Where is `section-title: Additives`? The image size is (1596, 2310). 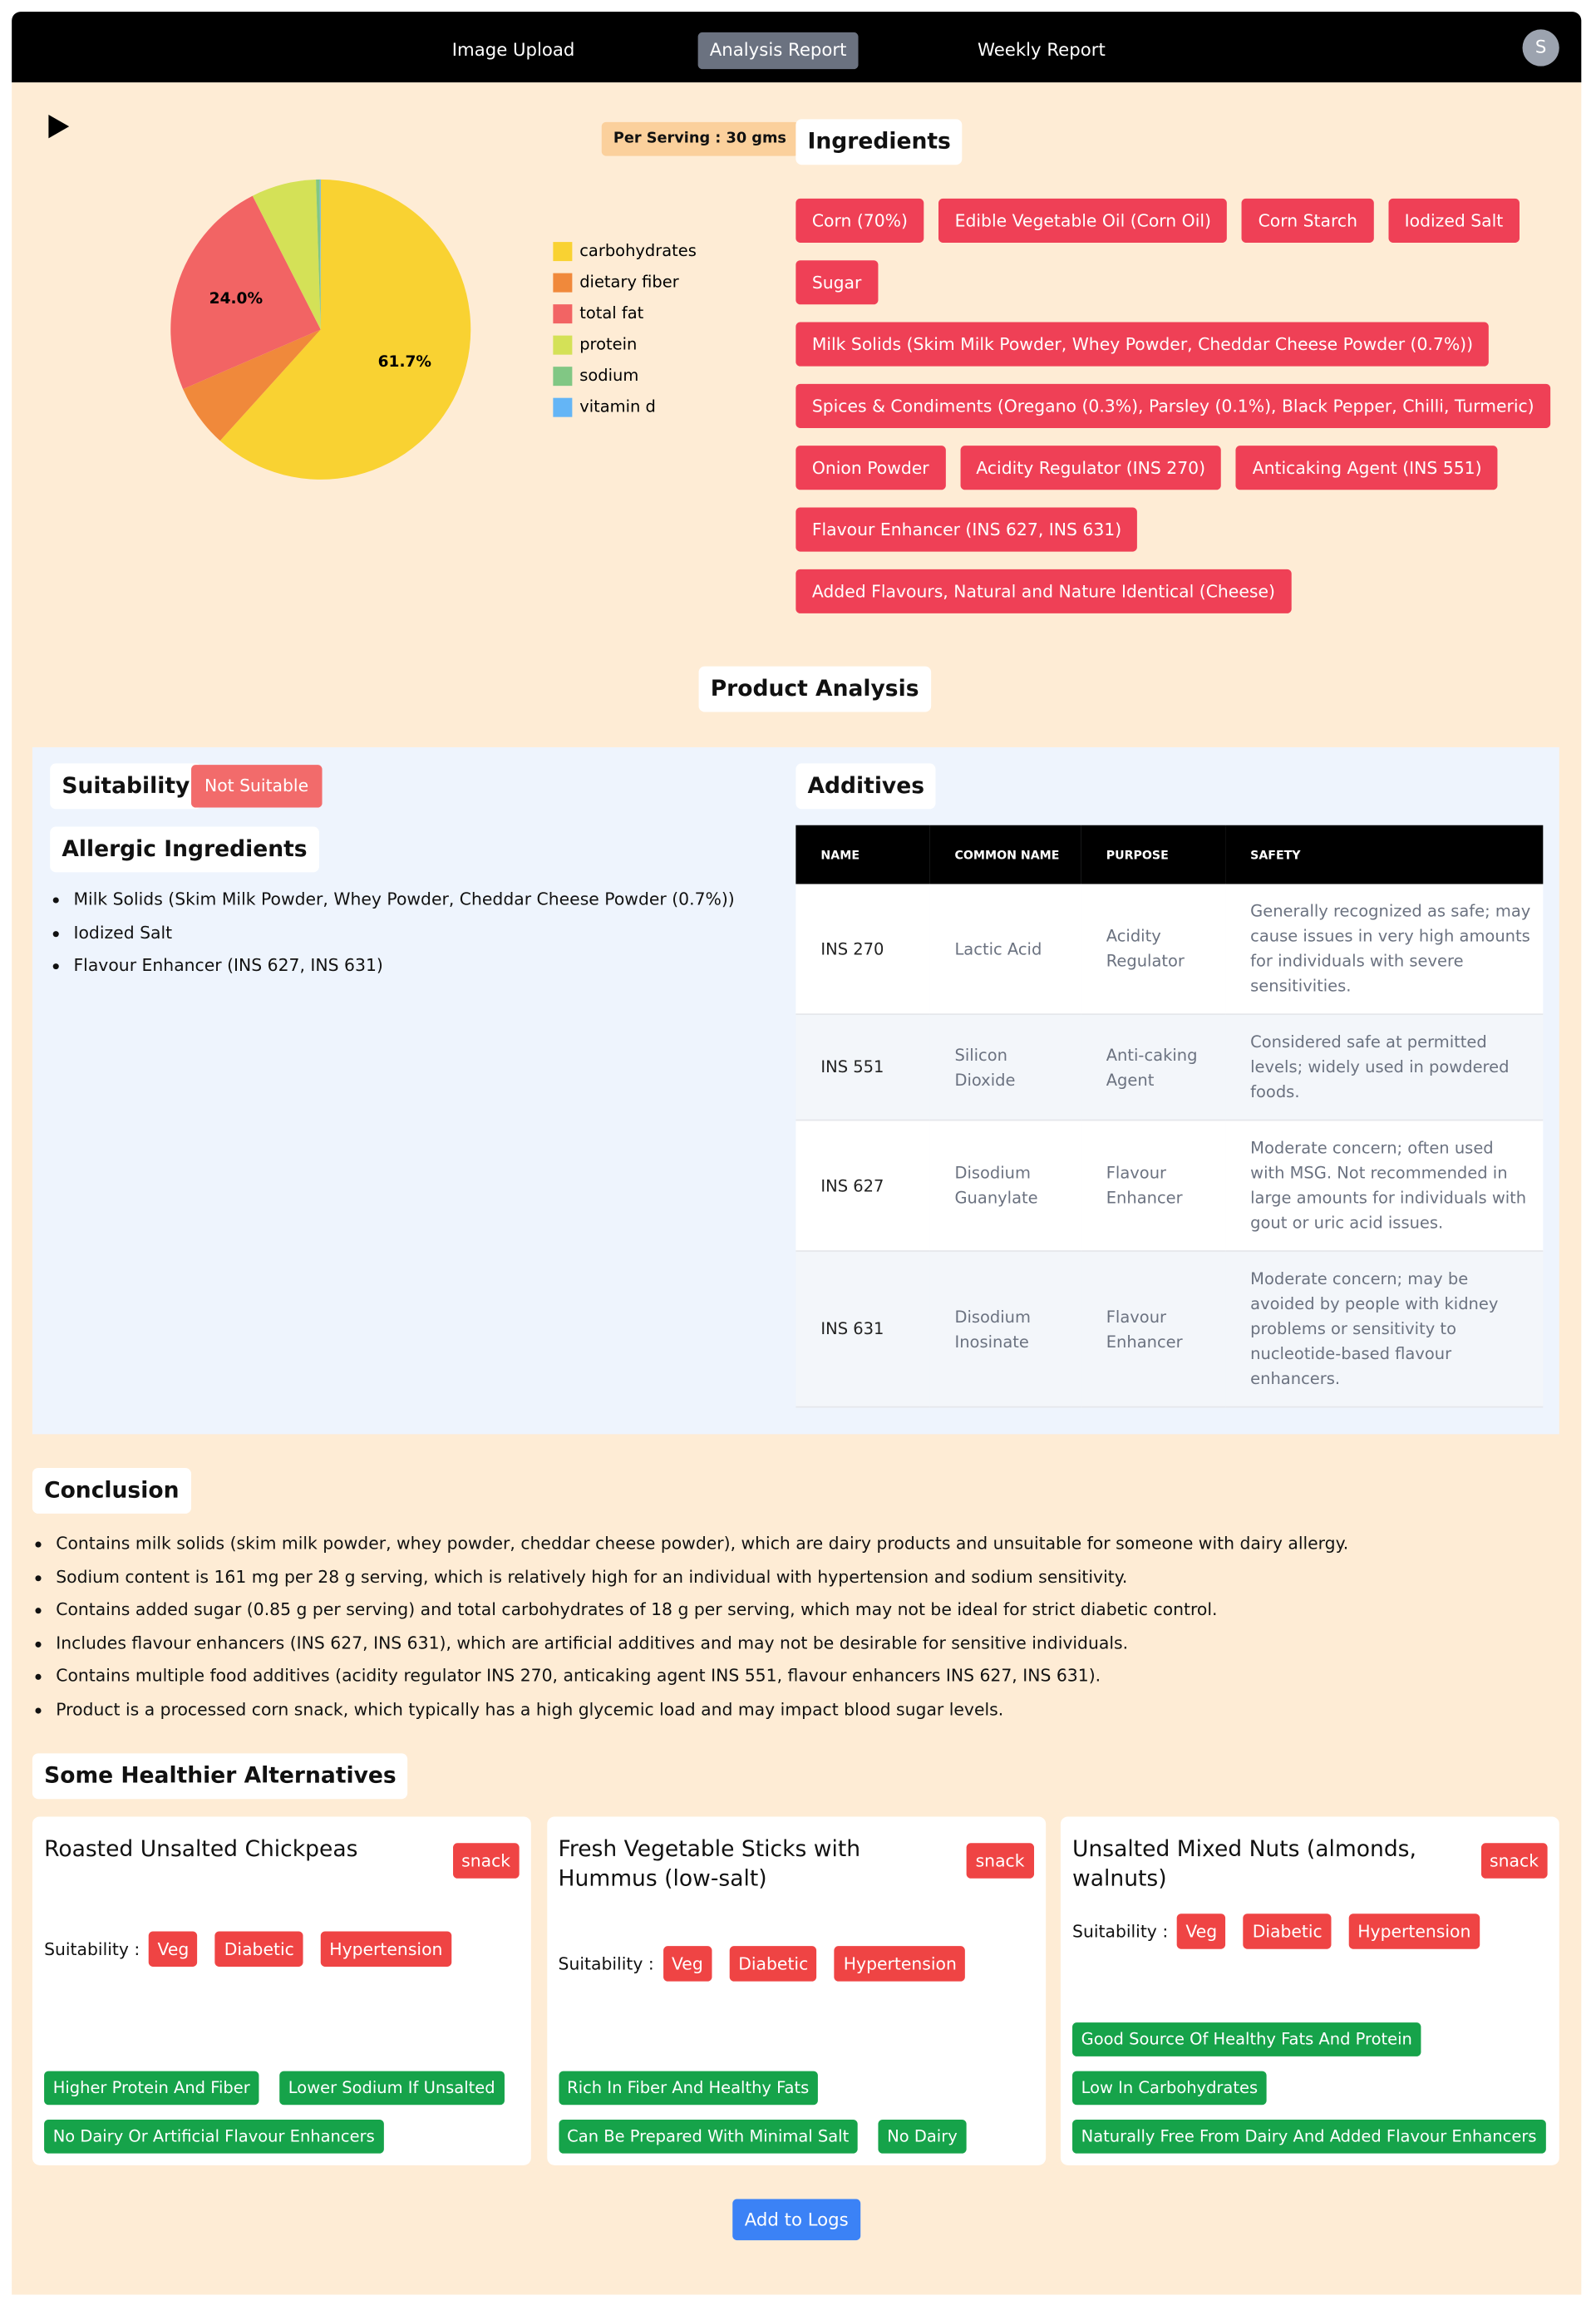
section-title: Additives is located at coordinates (866, 787).